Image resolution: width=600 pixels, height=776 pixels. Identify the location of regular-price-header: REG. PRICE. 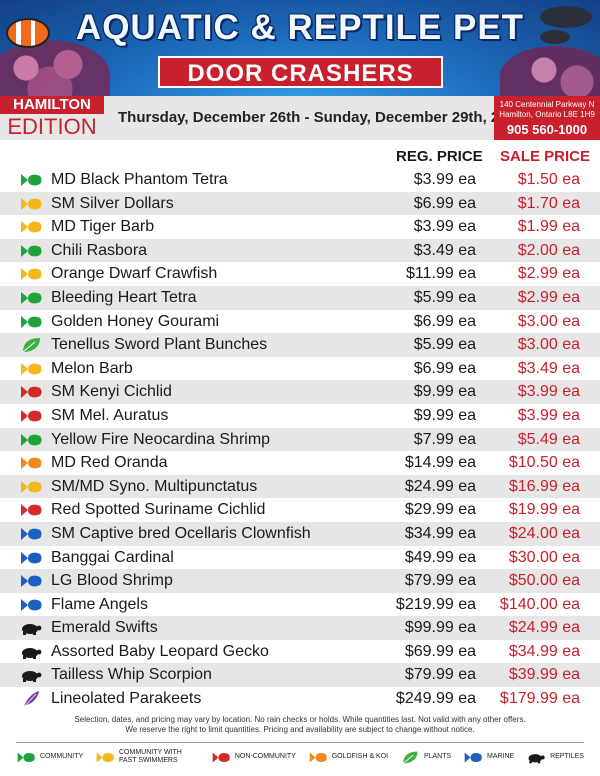
(439, 156).